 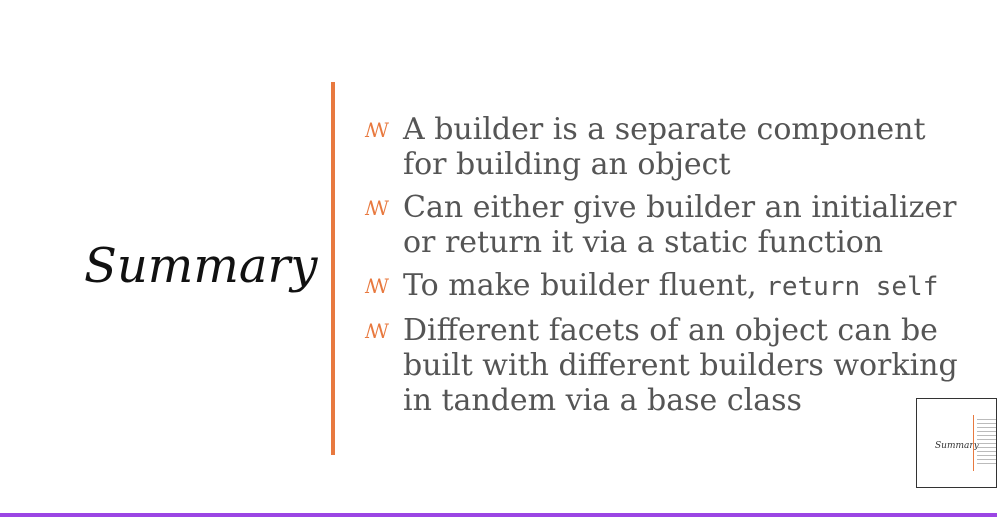 What do you see at coordinates (585, 285) in the screenshot?
I see `bullet-text: To make builder fluent,` at bounding box center [585, 285].